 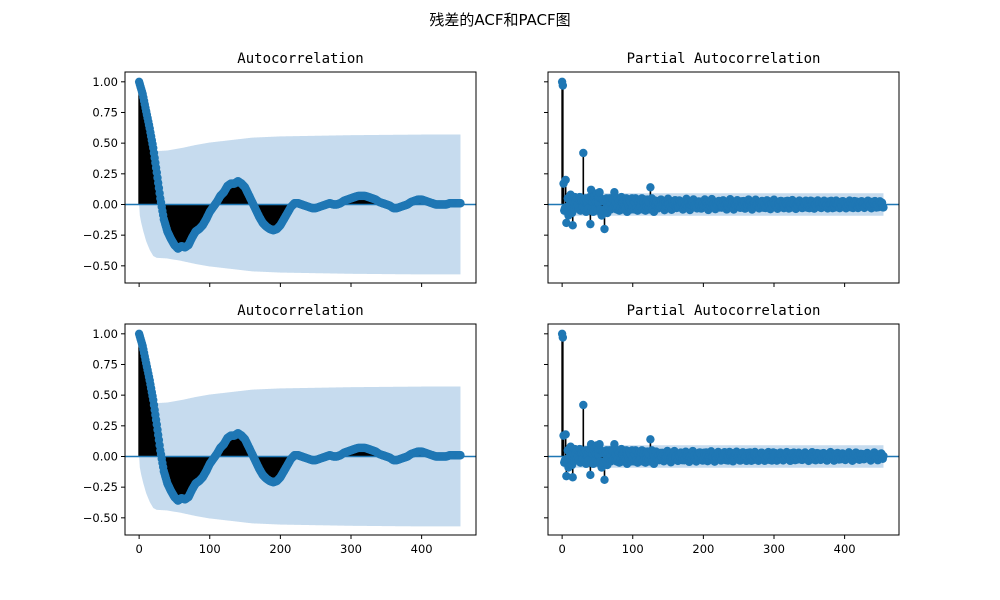 I want to click on acf-top-title: Autocorrelation, so click(x=300, y=59).